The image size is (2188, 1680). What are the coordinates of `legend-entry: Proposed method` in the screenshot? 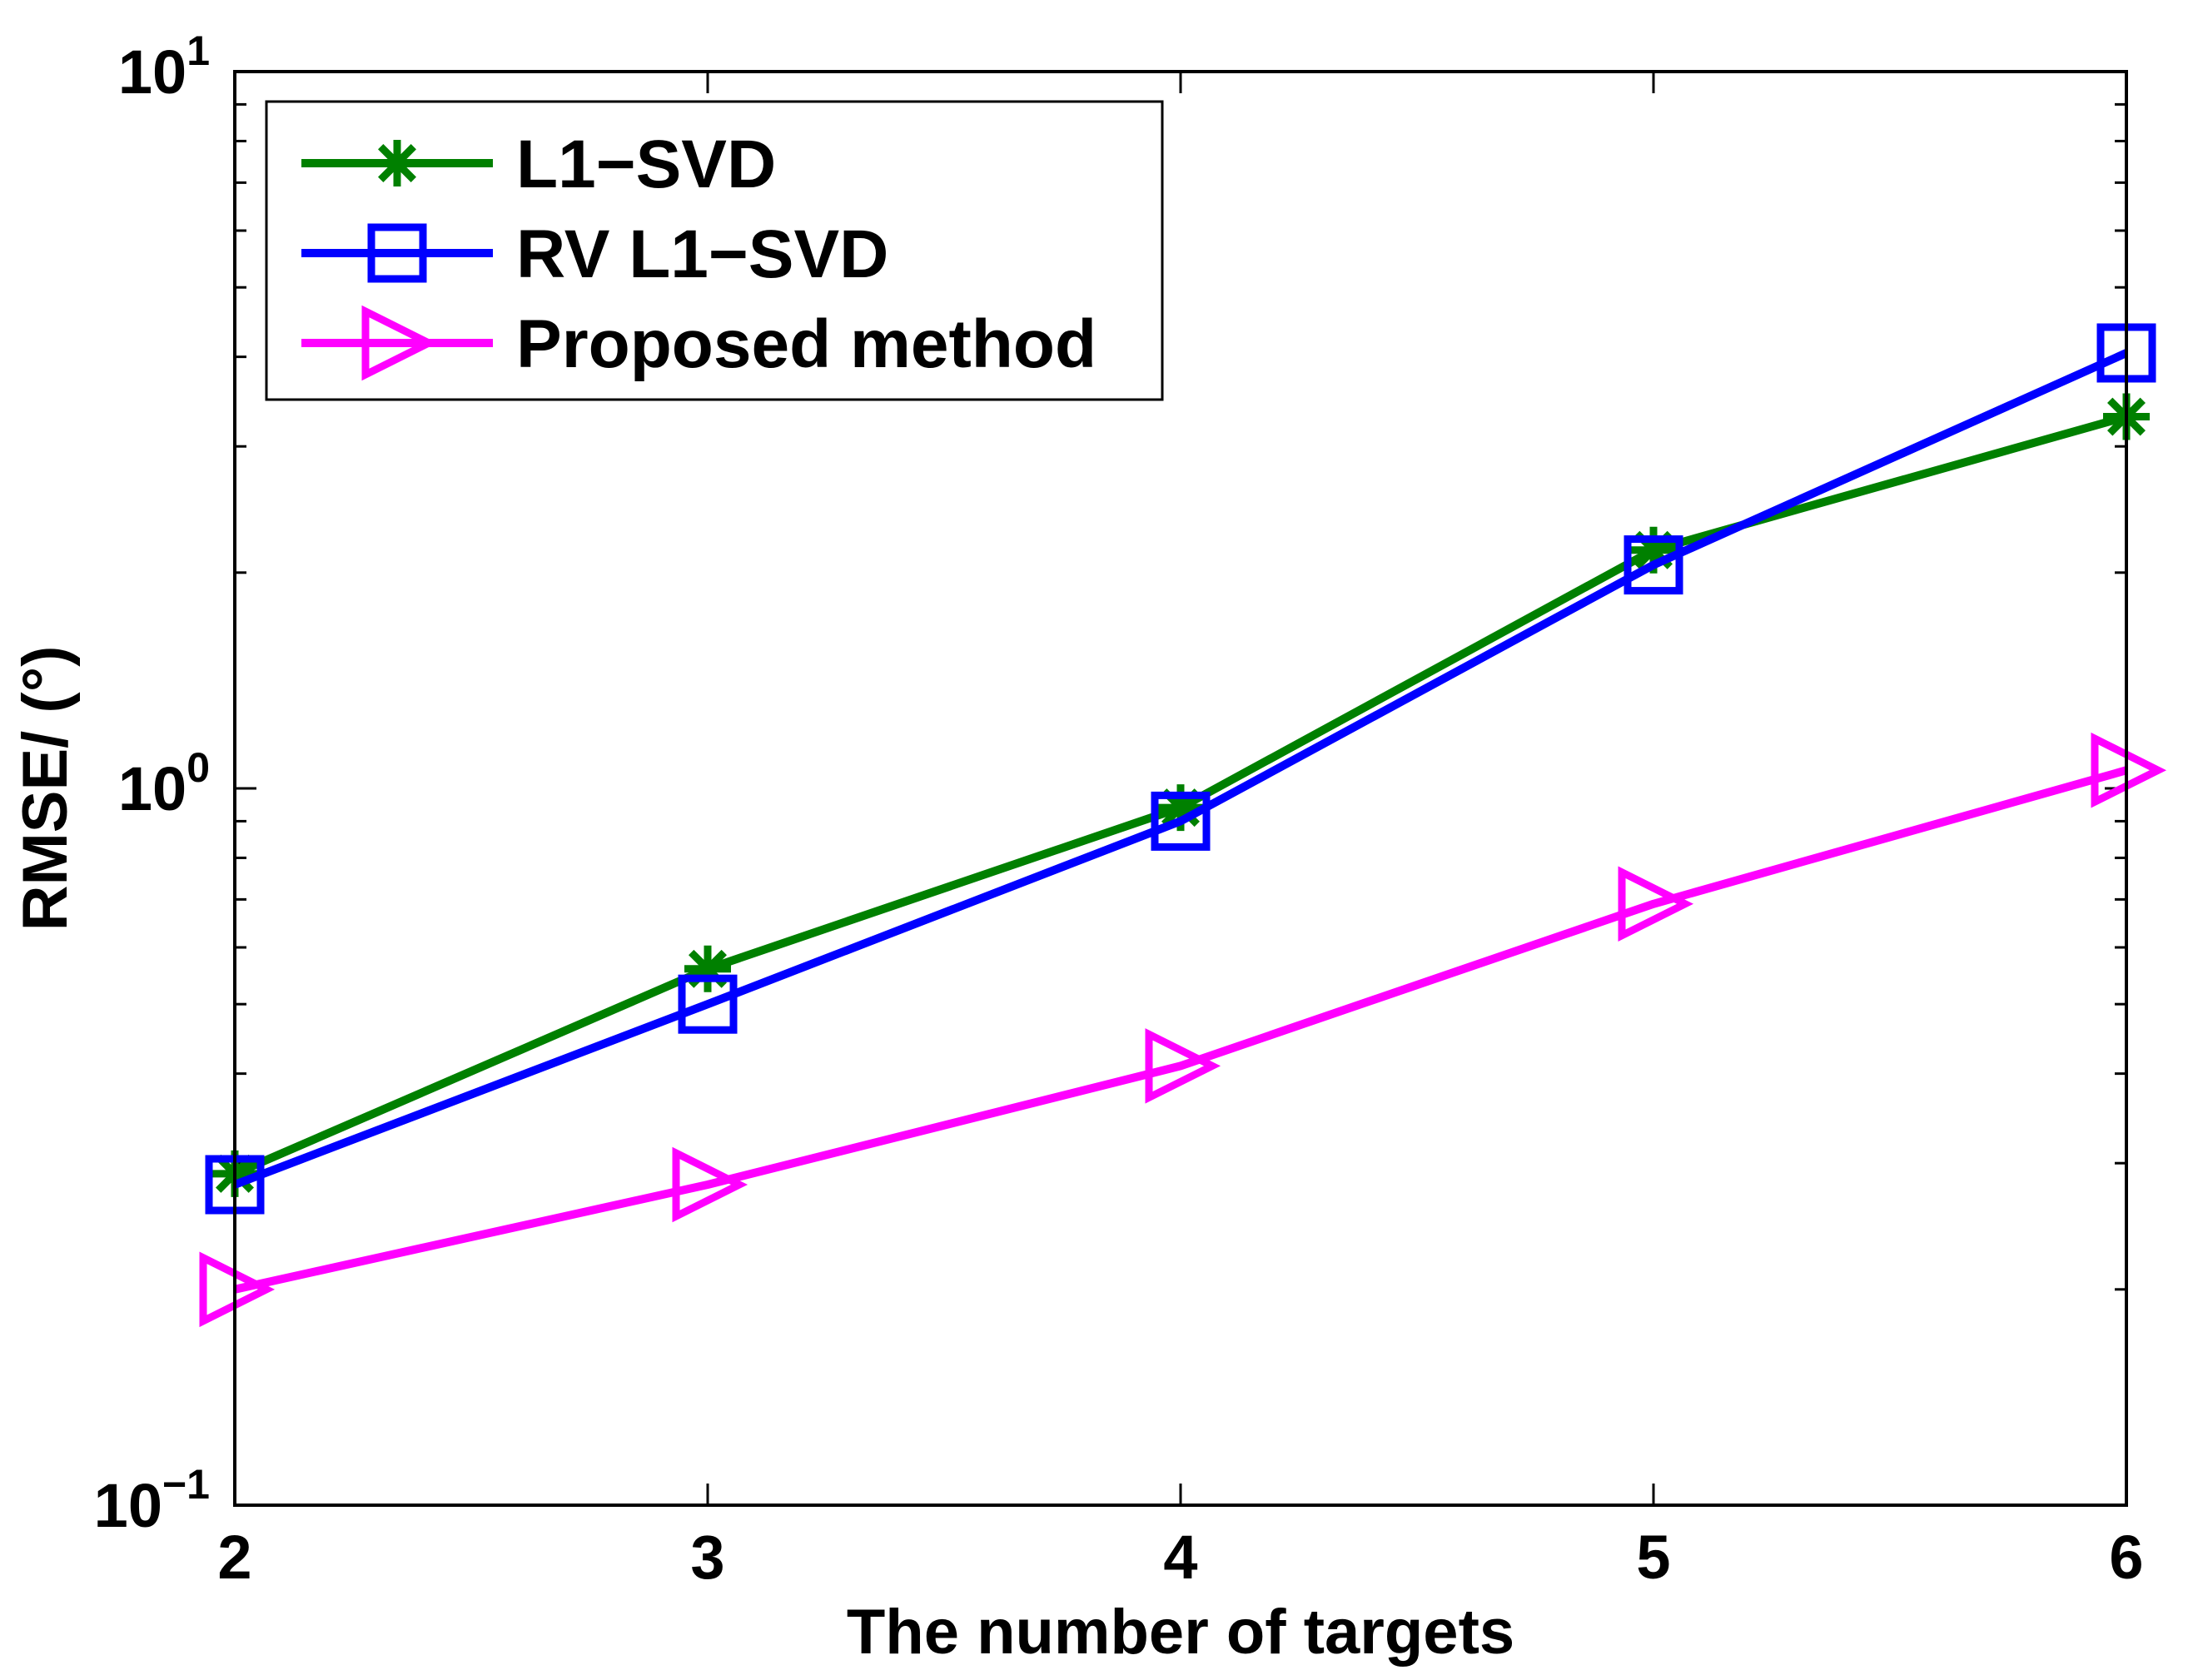 It's located at (699, 343).